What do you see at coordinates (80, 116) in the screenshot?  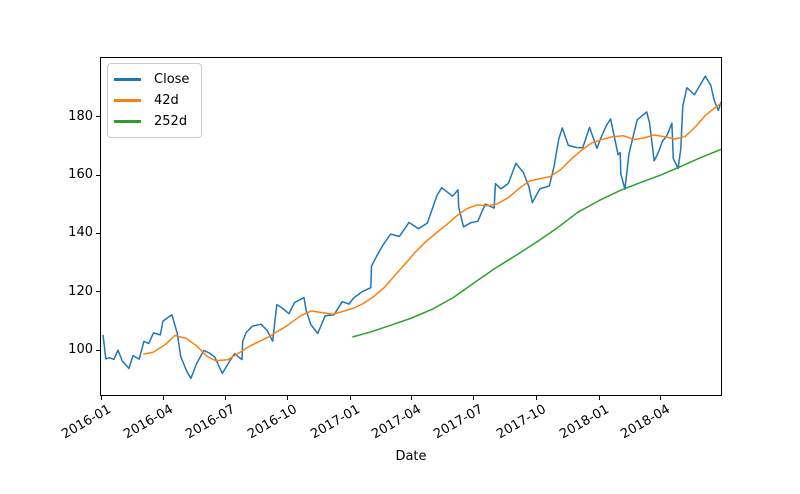 I see `y-tick-label: 180` at bounding box center [80, 116].